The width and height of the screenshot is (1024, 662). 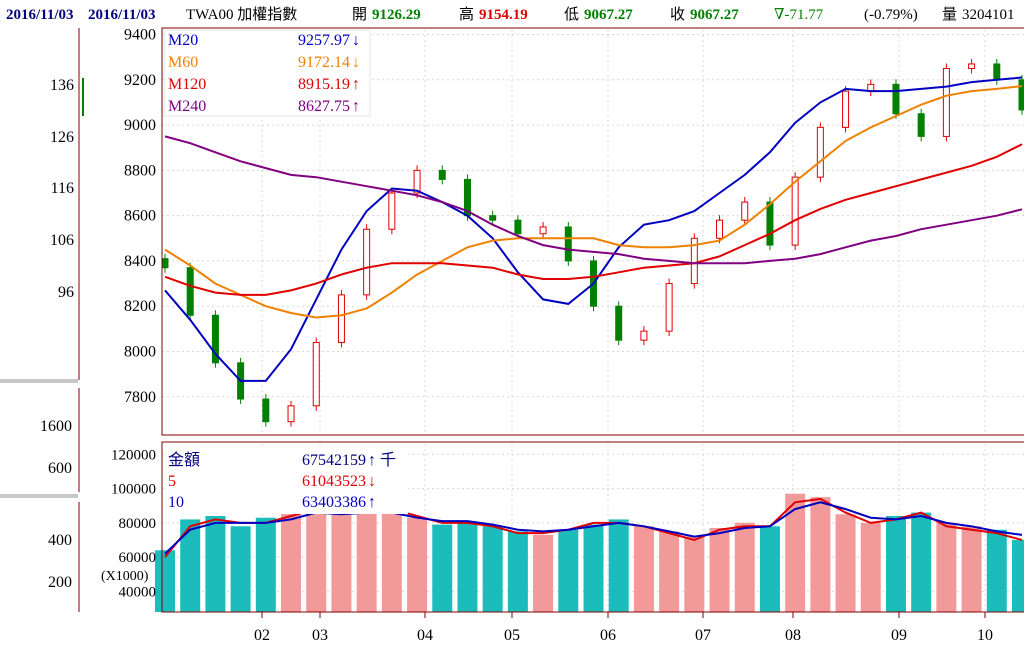 What do you see at coordinates (608, 15) in the screenshot?
I see `header-low-value: 9067.27` at bounding box center [608, 15].